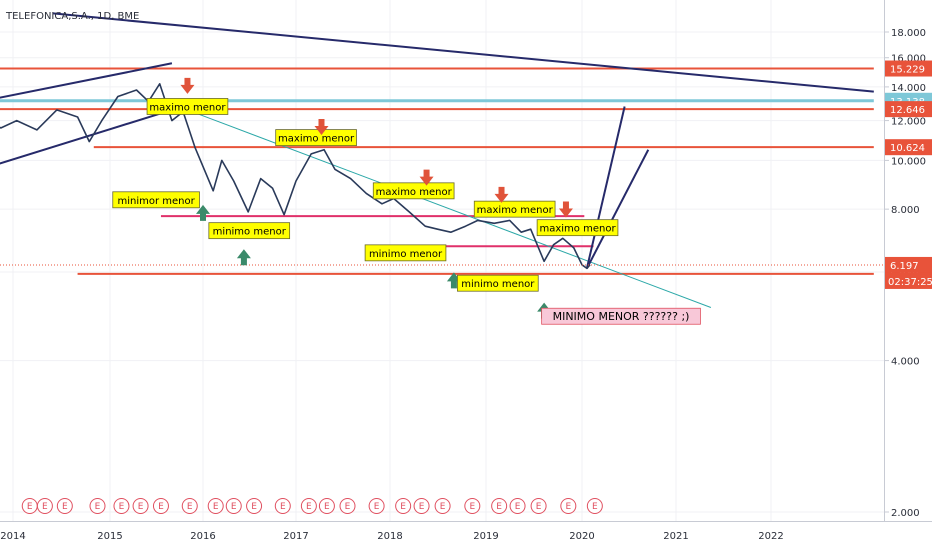 The width and height of the screenshot is (932, 550). I want to click on price-tag-resistance: 10.624, so click(908, 147).